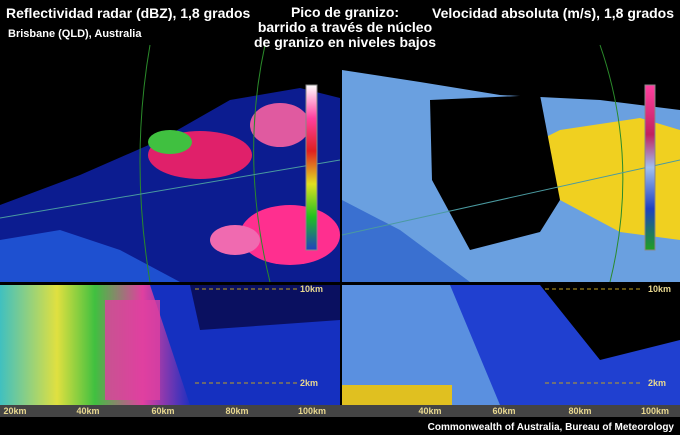  What do you see at coordinates (345, 27) in the screenshot?
I see `center-title: barrido a través de núcleo` at bounding box center [345, 27].